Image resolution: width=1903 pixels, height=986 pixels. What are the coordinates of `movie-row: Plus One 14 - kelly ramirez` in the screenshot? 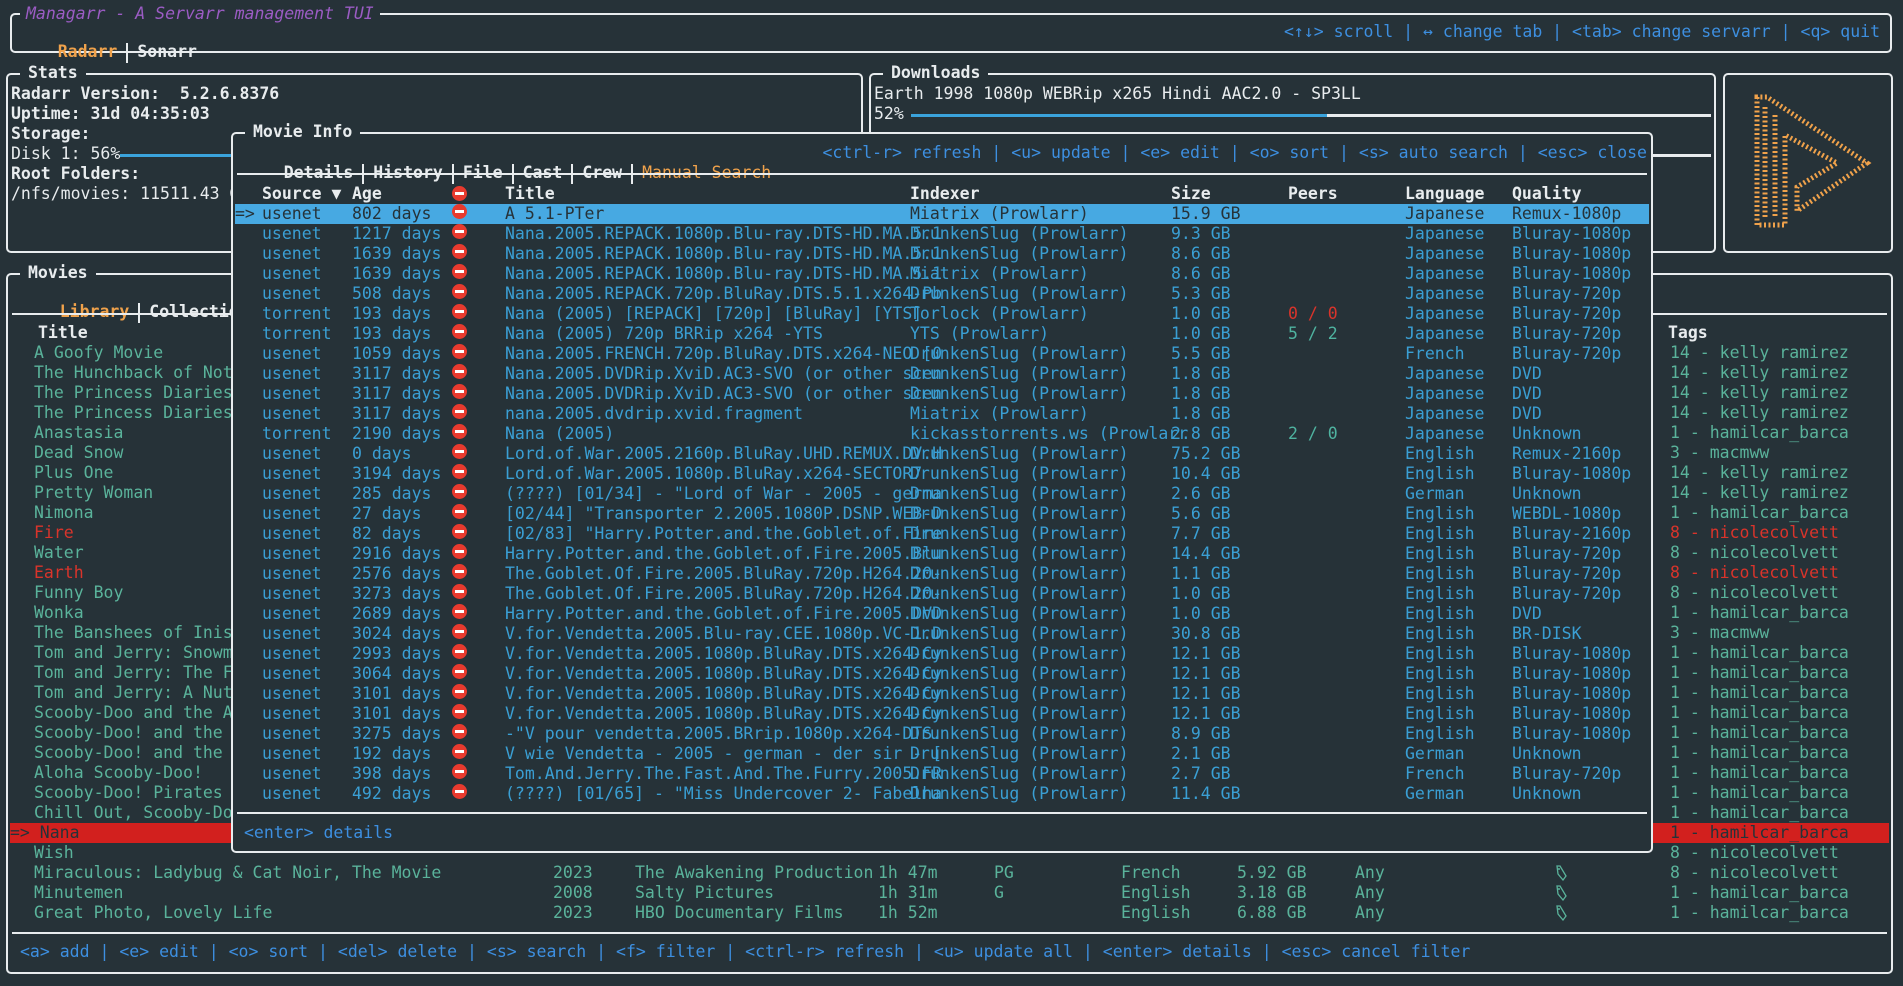 It's located at (949, 473).